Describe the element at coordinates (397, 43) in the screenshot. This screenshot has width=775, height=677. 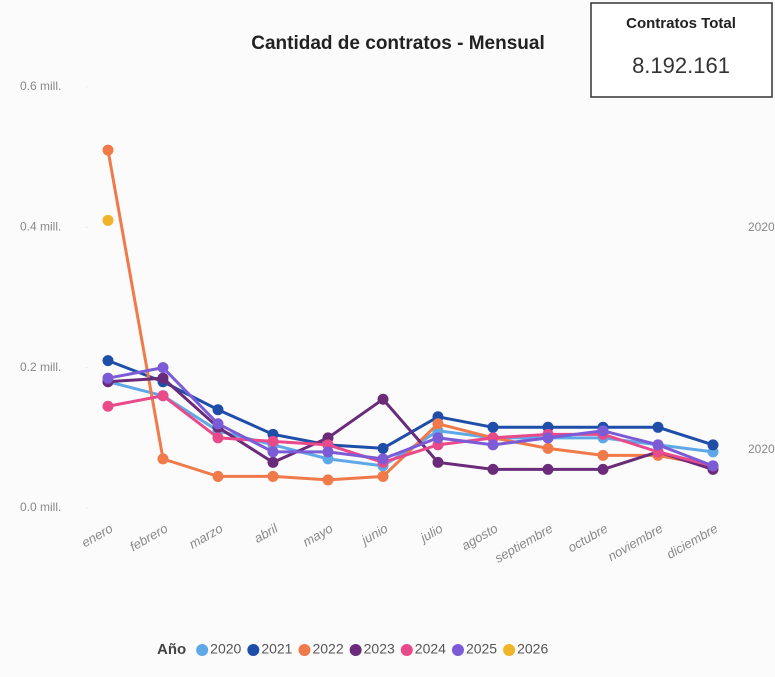
I see `chart-title: Cantidad de contratos - Mensual` at that location.